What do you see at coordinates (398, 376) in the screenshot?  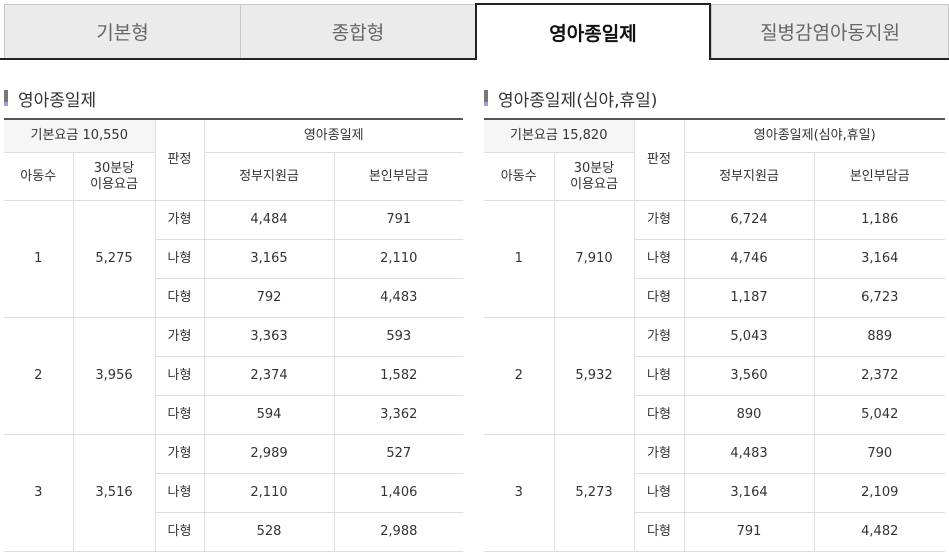 I see `self-pay: 1,582` at bounding box center [398, 376].